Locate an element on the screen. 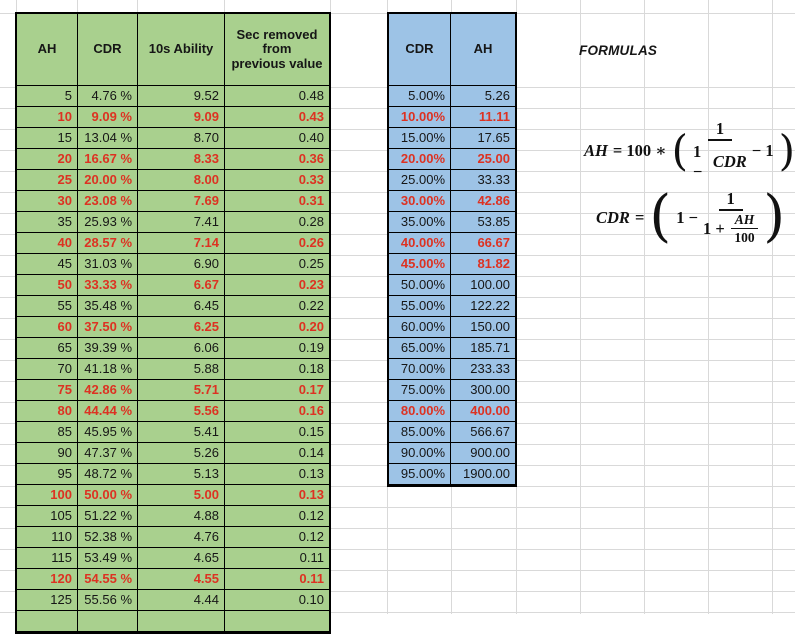 The height and width of the screenshot is (634, 795). cell-ability: 7.41 is located at coordinates (181, 222).